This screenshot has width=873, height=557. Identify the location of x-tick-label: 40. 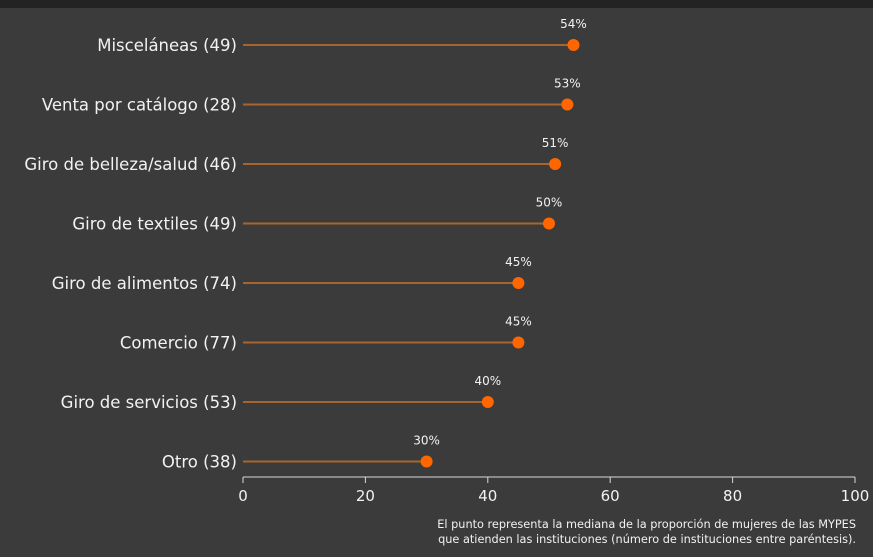
(487, 496).